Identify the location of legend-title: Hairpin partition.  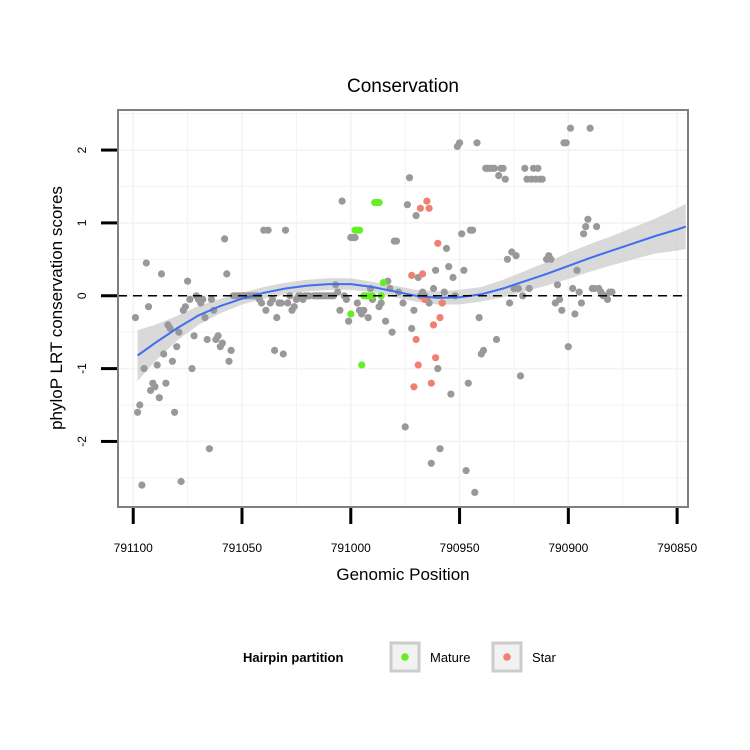
(293, 657).